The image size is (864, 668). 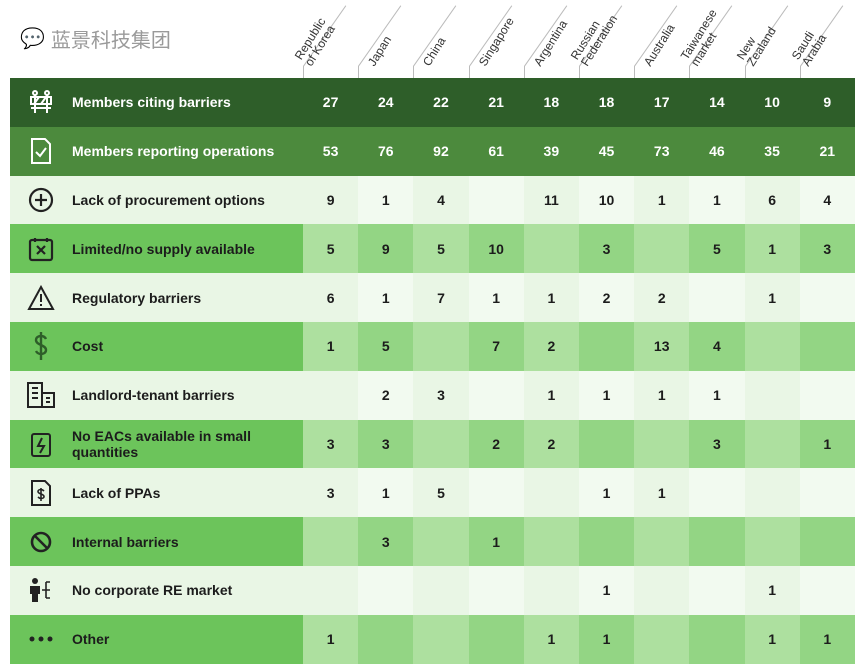 I want to click on row-label: Members citing barriers, so click(x=151, y=102).